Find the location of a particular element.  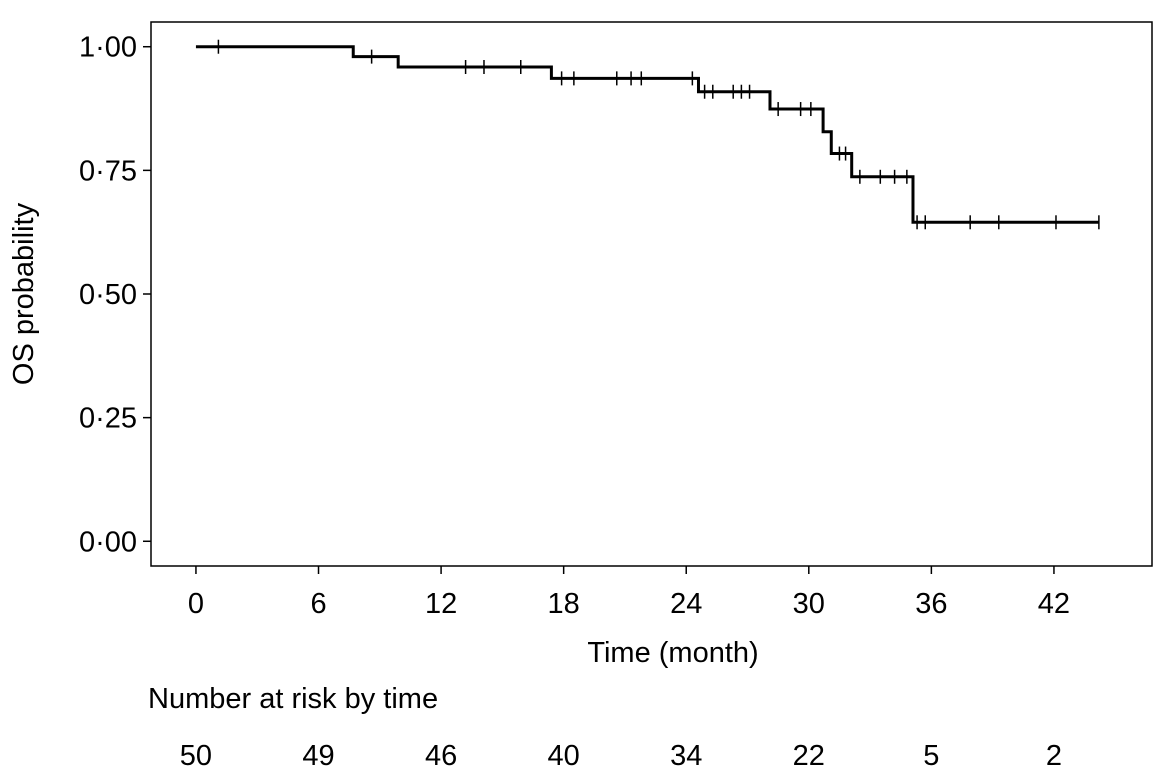

risk-count: 5 is located at coordinates (931, 756).